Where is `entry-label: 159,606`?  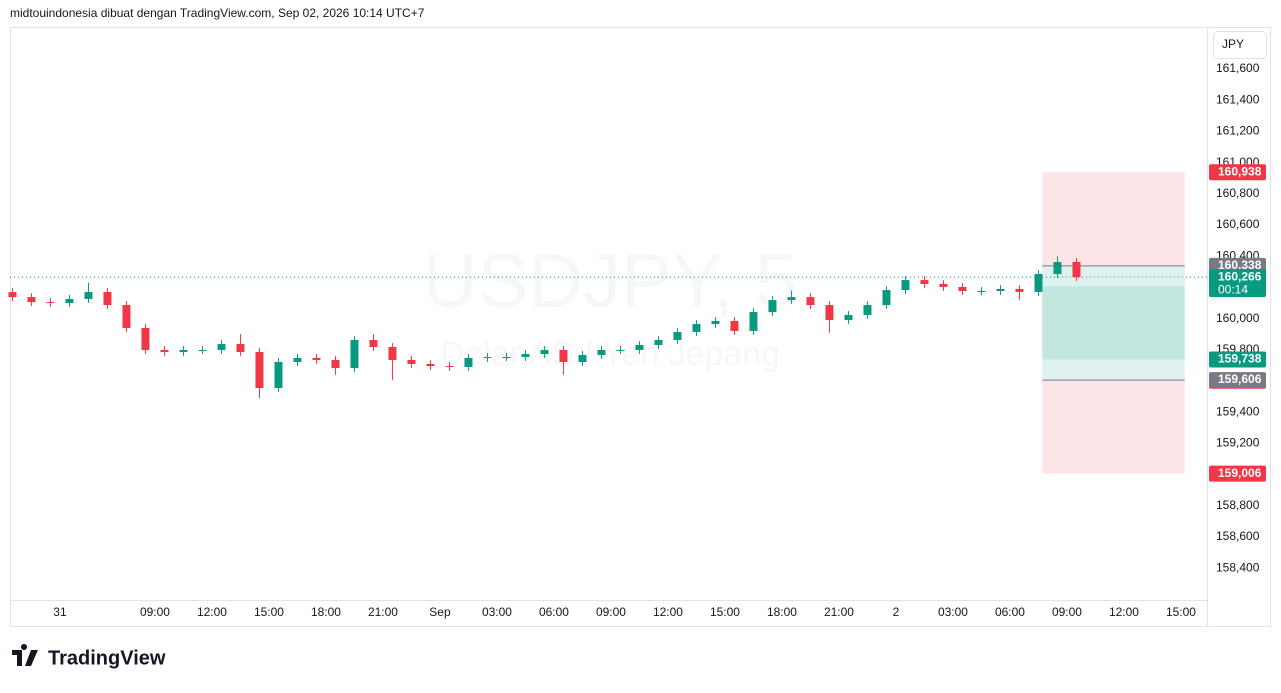
entry-label: 159,606 is located at coordinates (1240, 379).